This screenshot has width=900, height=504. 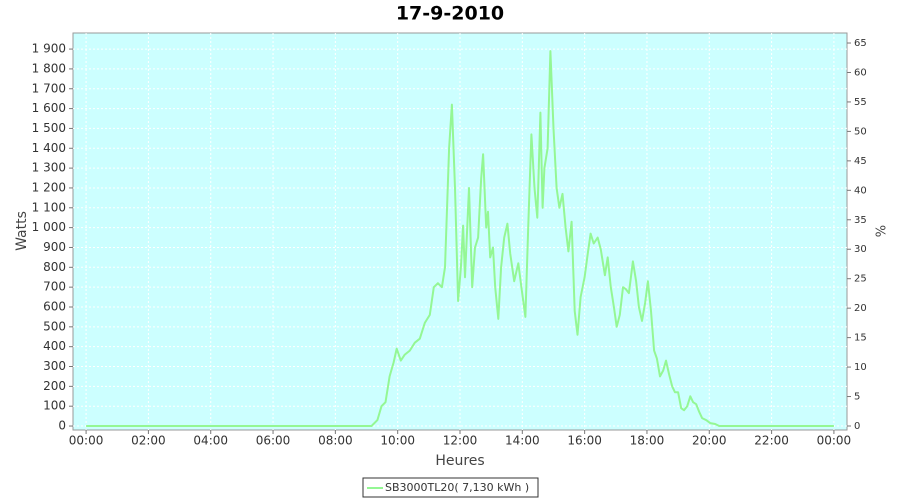 What do you see at coordinates (860, 72) in the screenshot?
I see `y2-tick-label: 60` at bounding box center [860, 72].